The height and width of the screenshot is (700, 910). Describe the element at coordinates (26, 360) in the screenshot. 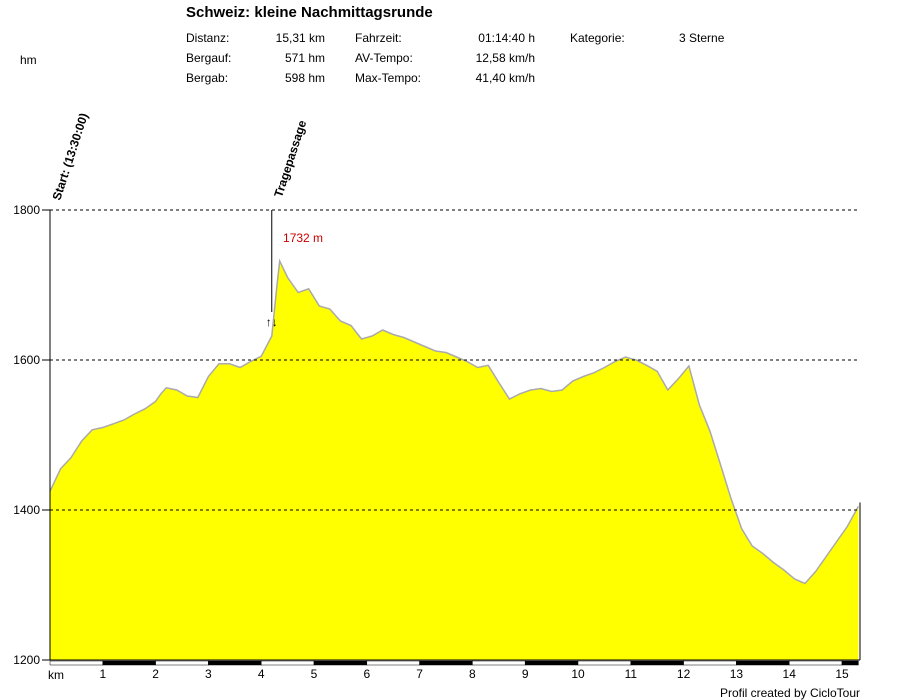

I see `y-tick-label-1600: 1600` at that location.